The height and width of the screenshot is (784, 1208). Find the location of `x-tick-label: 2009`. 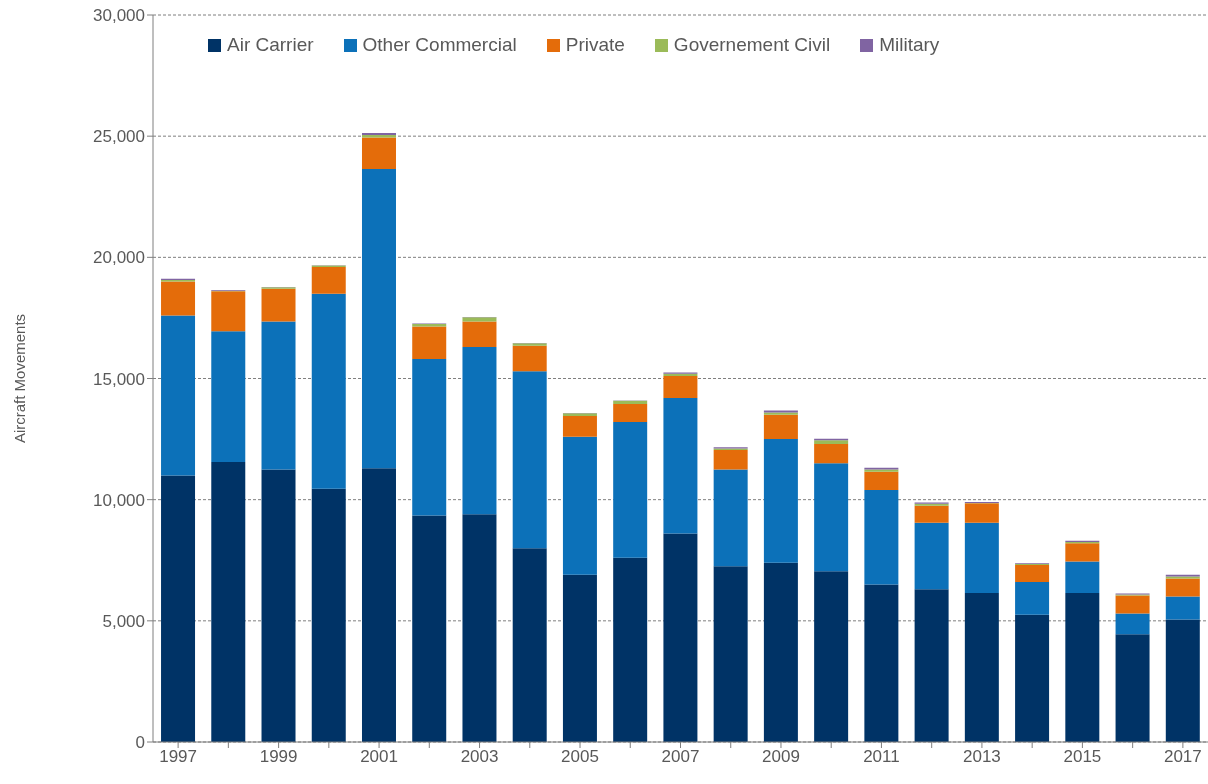

x-tick-label: 2009 is located at coordinates (781, 757).